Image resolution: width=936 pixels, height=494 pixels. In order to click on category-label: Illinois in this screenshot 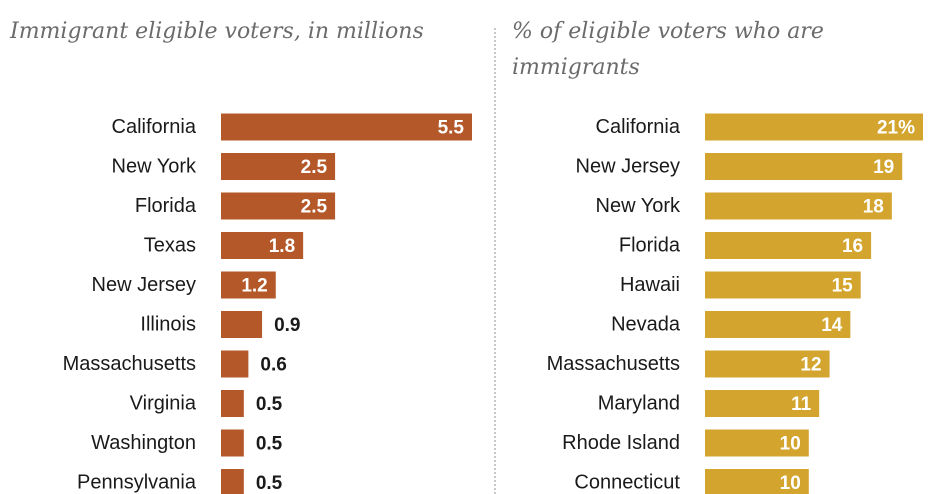, I will do `click(168, 325)`.